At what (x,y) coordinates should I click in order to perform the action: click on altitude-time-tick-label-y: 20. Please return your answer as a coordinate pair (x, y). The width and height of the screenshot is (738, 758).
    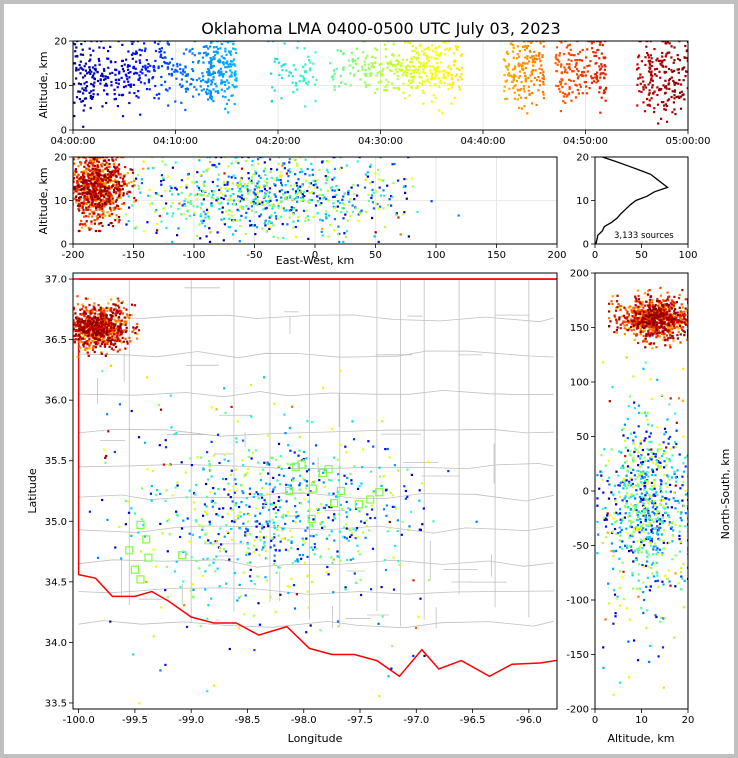
    Looking at the image, I should click on (60, 42).